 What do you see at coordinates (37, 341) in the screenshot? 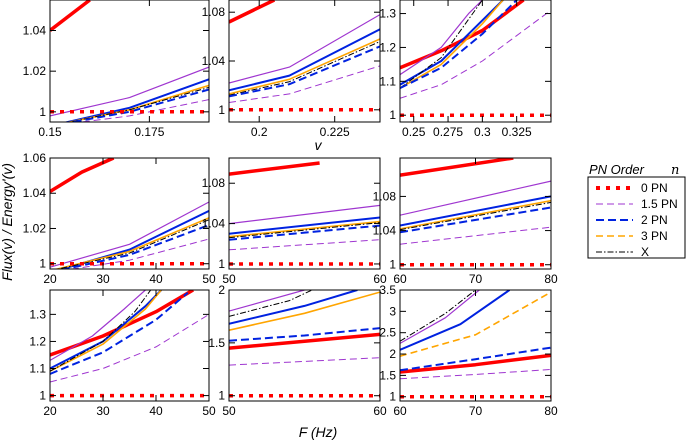
I see `y-tick-label: 1.2` at bounding box center [37, 341].